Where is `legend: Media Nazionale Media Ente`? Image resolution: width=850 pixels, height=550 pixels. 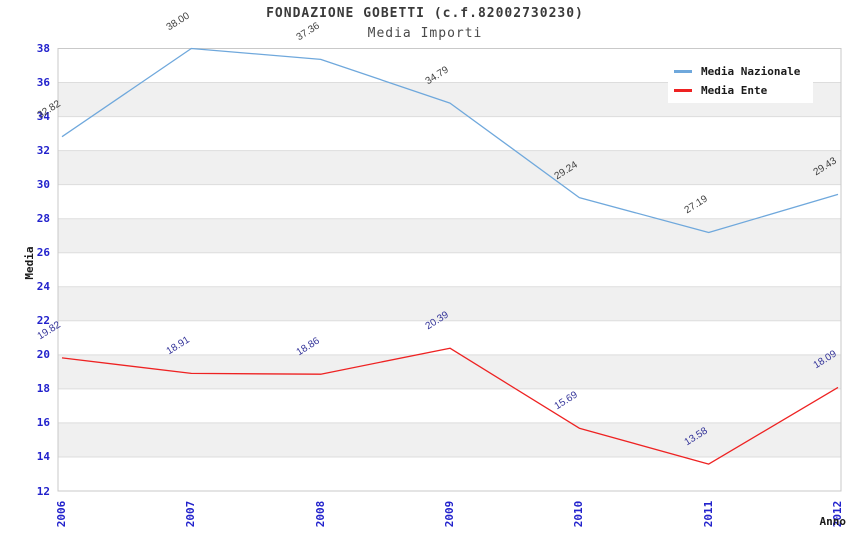
legend: Media Nazionale Media Ente is located at coordinates (740, 80).